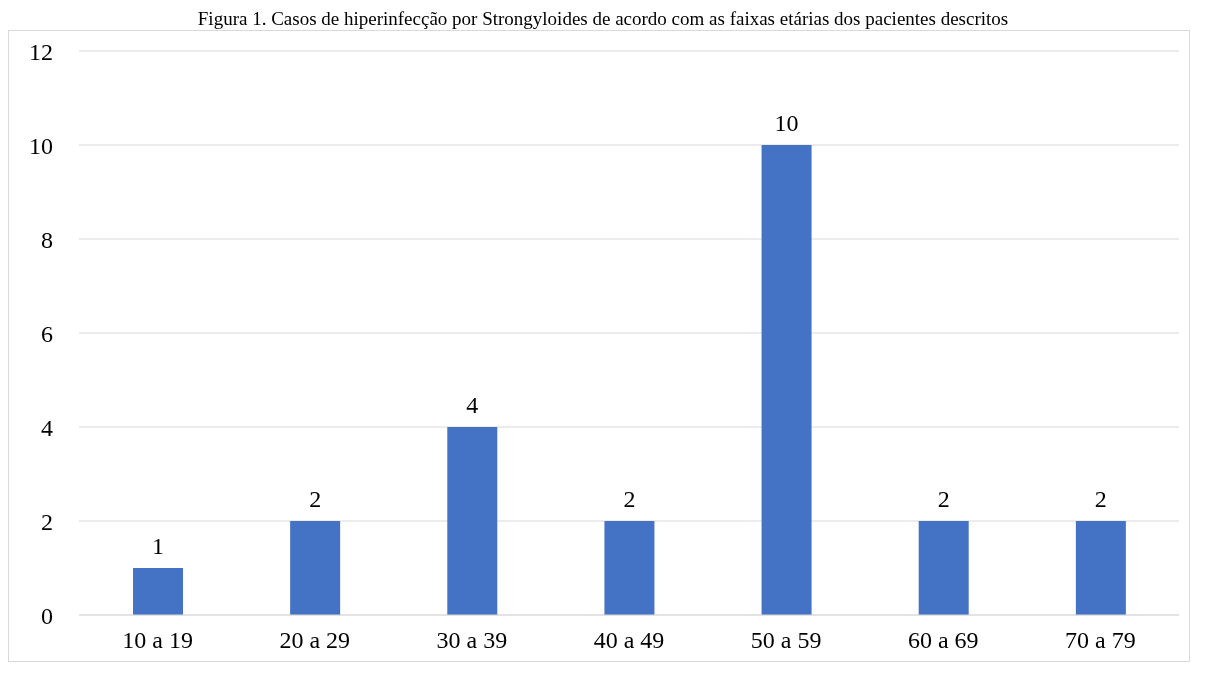 This screenshot has width=1206, height=673. Describe the element at coordinates (786, 640) in the screenshot. I see `x-tick-label: 50 a 59` at that location.